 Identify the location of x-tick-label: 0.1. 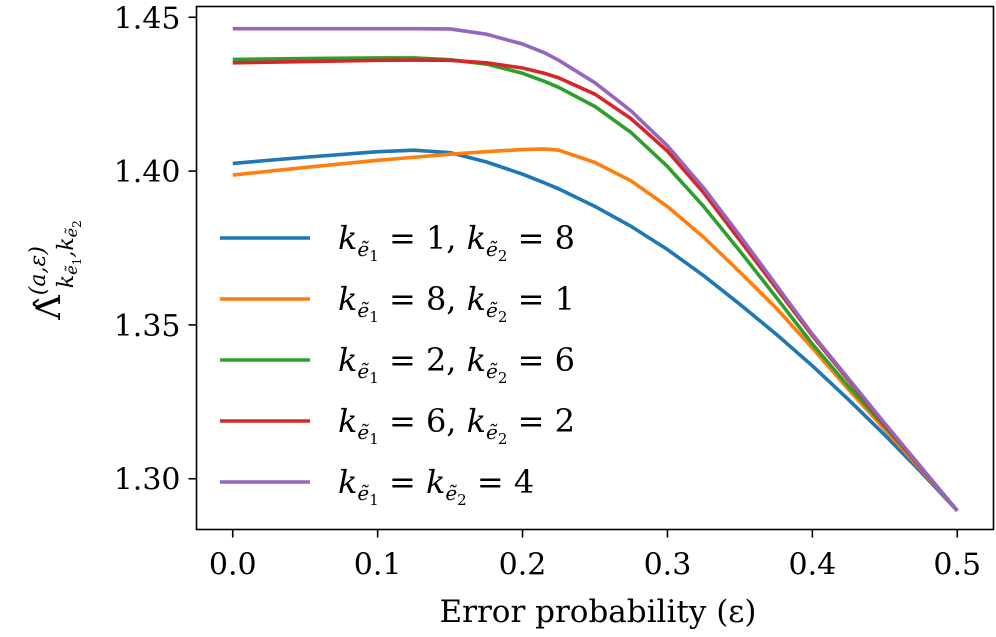
(378, 565).